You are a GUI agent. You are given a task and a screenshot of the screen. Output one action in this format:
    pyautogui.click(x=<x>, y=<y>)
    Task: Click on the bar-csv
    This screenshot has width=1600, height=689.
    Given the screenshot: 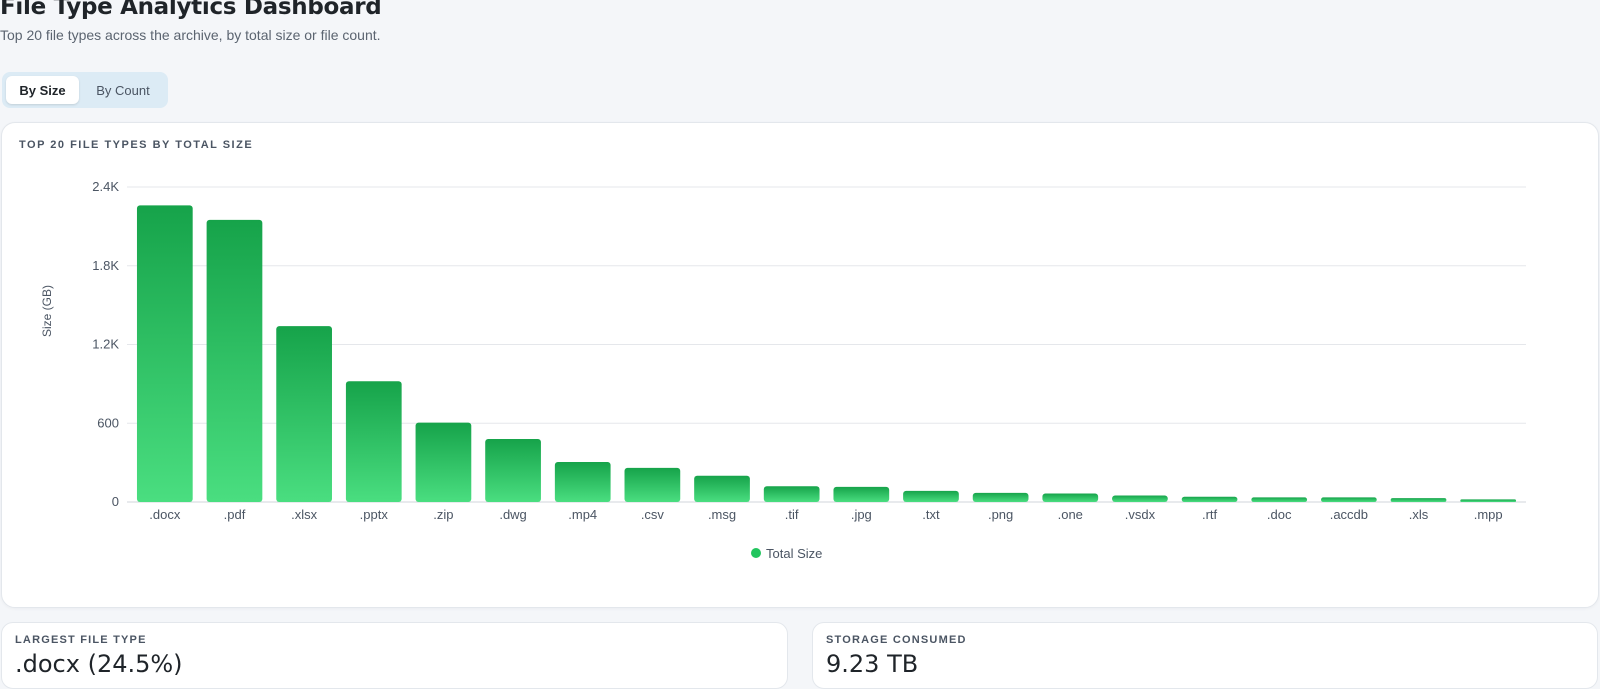 What is the action you would take?
    pyautogui.click(x=652, y=484)
    